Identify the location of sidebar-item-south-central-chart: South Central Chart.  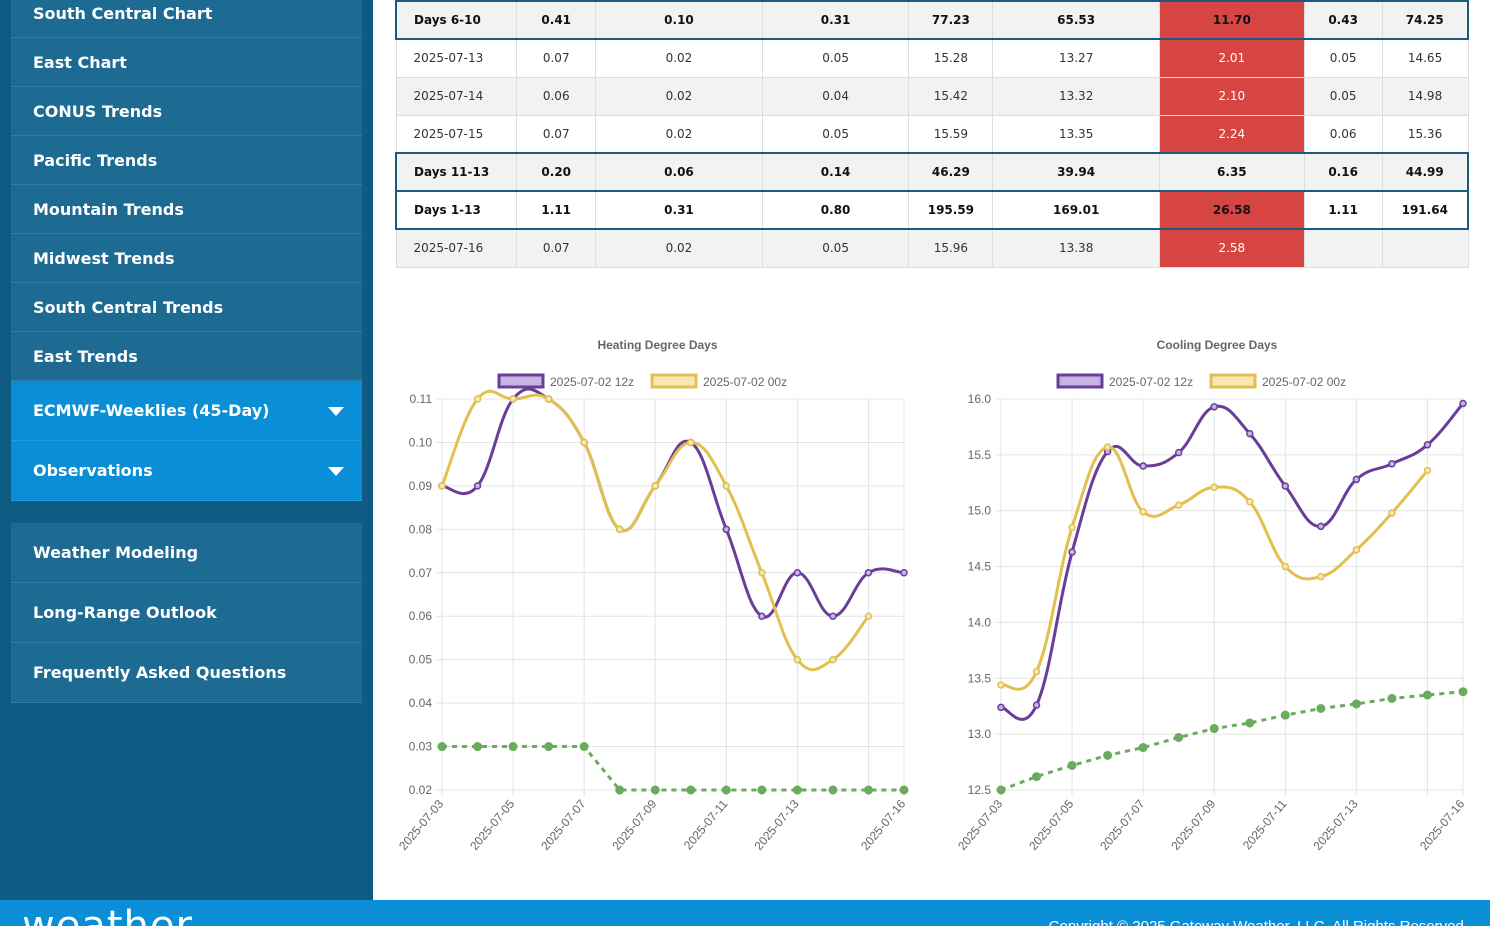
(186, 19).